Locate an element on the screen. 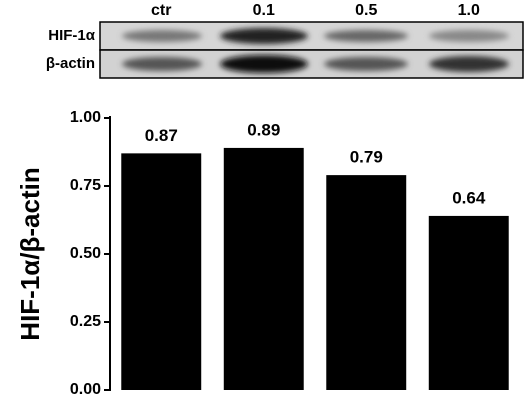 The image size is (525, 400). blot-row-label: HIF-1α is located at coordinates (72, 35).